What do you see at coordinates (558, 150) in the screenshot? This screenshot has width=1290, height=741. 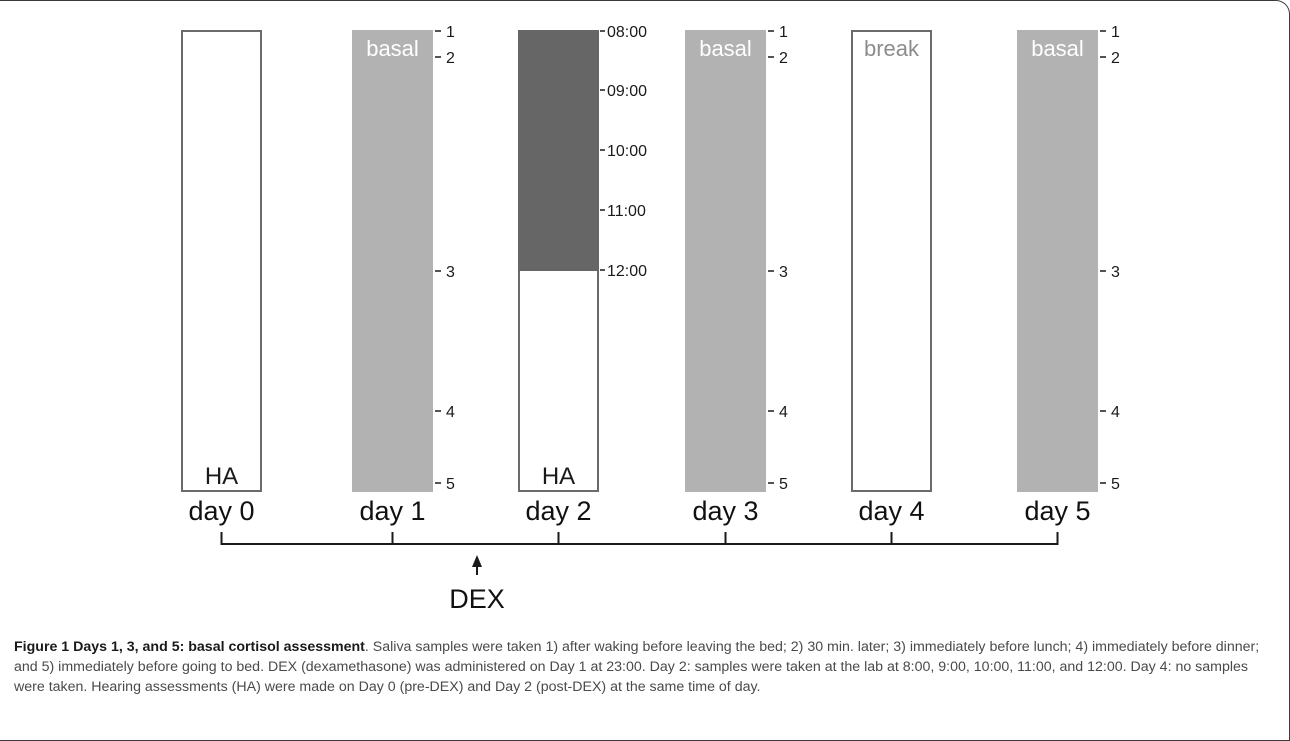 I see `day2-lab-period` at bounding box center [558, 150].